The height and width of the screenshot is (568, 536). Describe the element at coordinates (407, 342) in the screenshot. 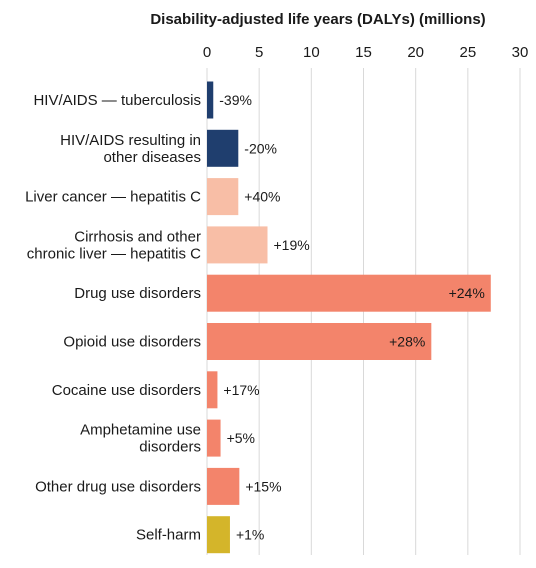

I see `data-label: +28%` at that location.